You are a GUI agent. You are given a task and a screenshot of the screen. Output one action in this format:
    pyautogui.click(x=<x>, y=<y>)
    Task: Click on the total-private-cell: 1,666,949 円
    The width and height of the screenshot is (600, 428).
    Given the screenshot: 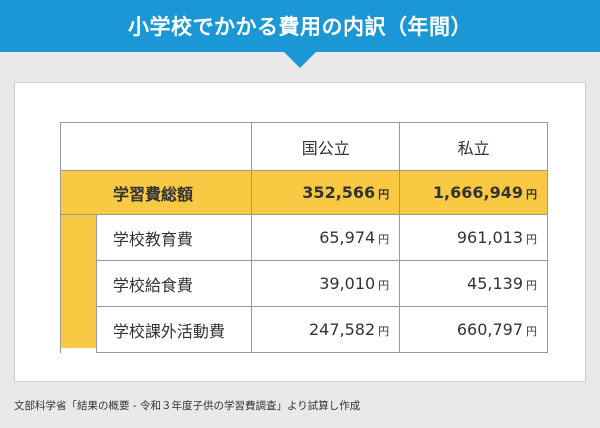 What is the action you would take?
    pyautogui.click(x=473, y=192)
    